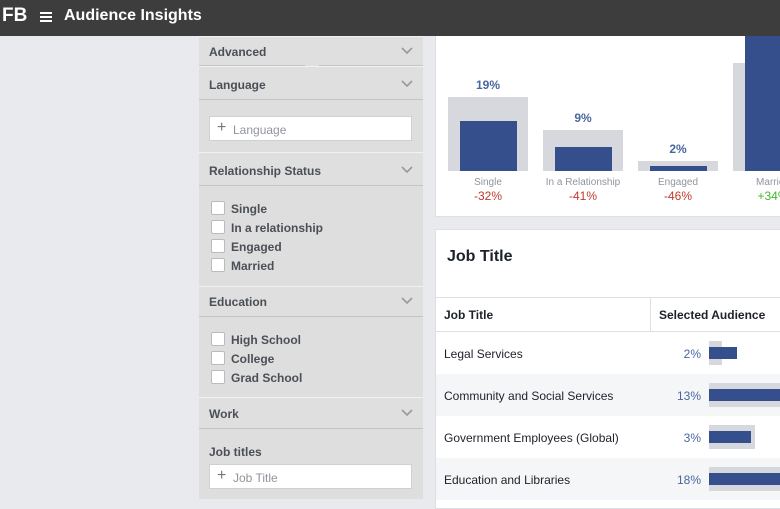 This screenshot has width=780, height=509. Describe the element at coordinates (488, 85) in the screenshot. I see `value-label: 19%` at that location.